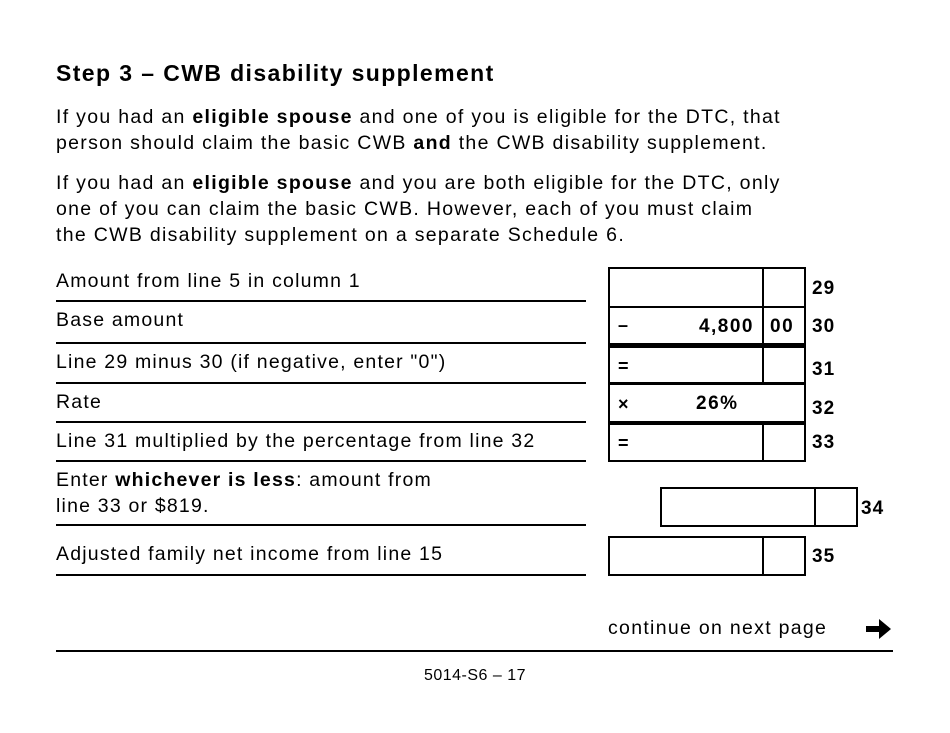  Describe the element at coordinates (726, 326) in the screenshot. I see `base-amount-dollars: 4,800` at that location.